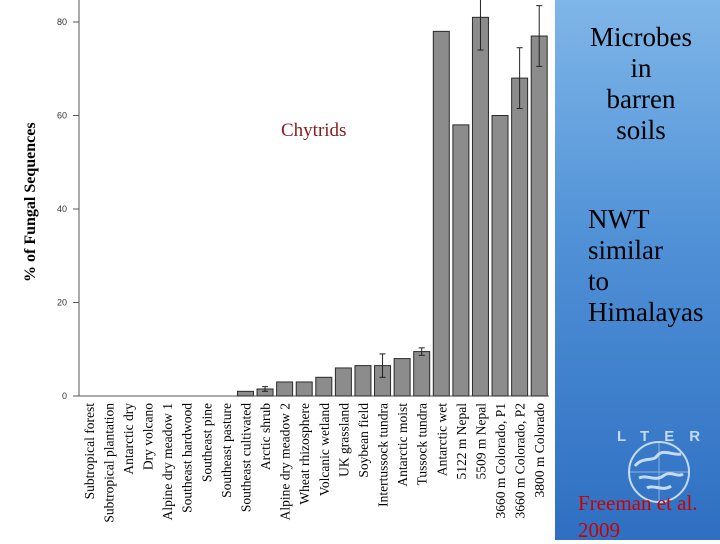  Describe the element at coordinates (441, 439) in the screenshot. I see `x-tick-label: Antarctic wet` at that location.